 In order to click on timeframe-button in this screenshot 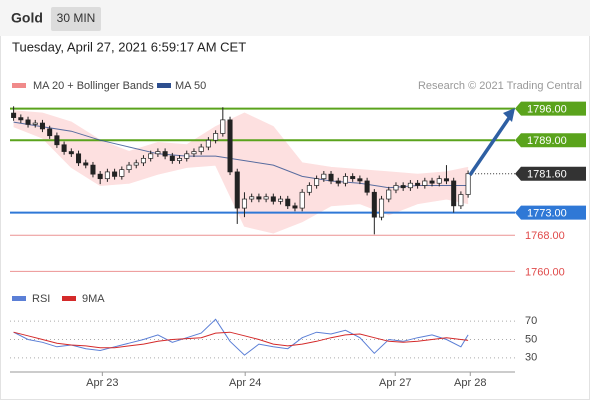, I will do `click(76, 19)`.